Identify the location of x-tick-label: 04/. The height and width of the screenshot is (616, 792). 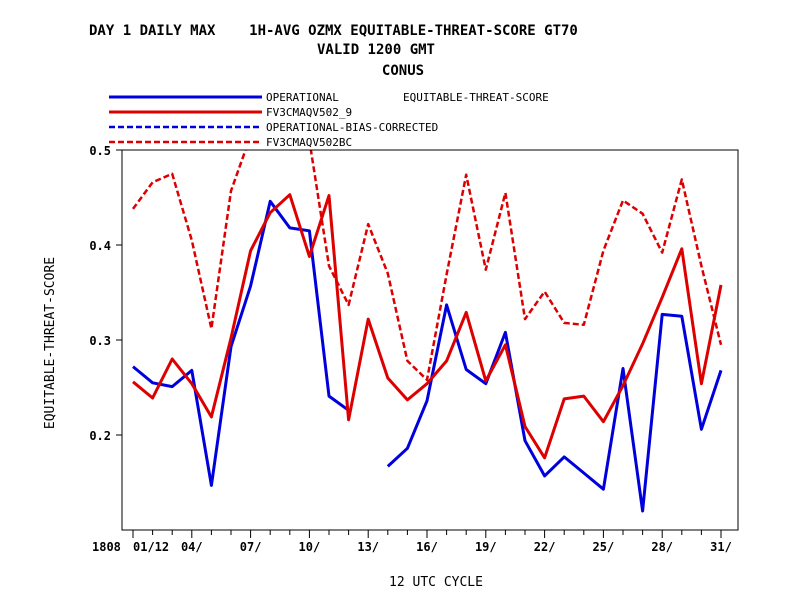
(192, 547).